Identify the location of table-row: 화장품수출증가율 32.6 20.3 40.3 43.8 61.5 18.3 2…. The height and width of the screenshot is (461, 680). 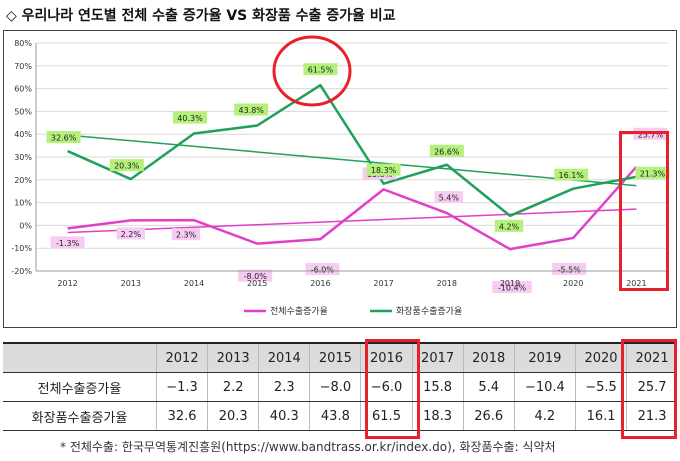
(340, 416).